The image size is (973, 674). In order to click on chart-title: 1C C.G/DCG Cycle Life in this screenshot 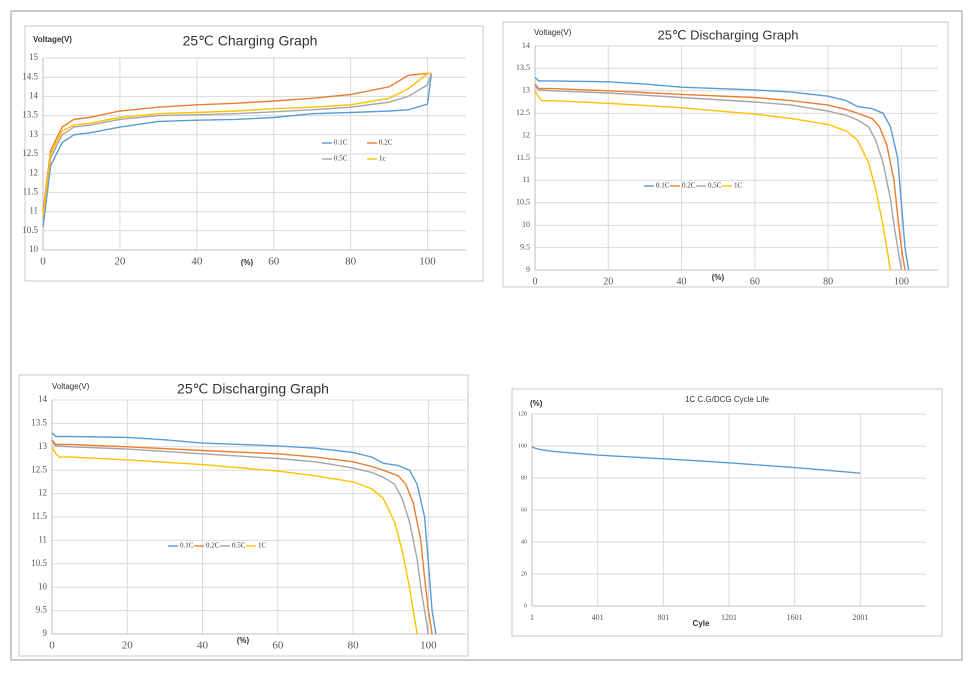, I will do `click(727, 399)`.